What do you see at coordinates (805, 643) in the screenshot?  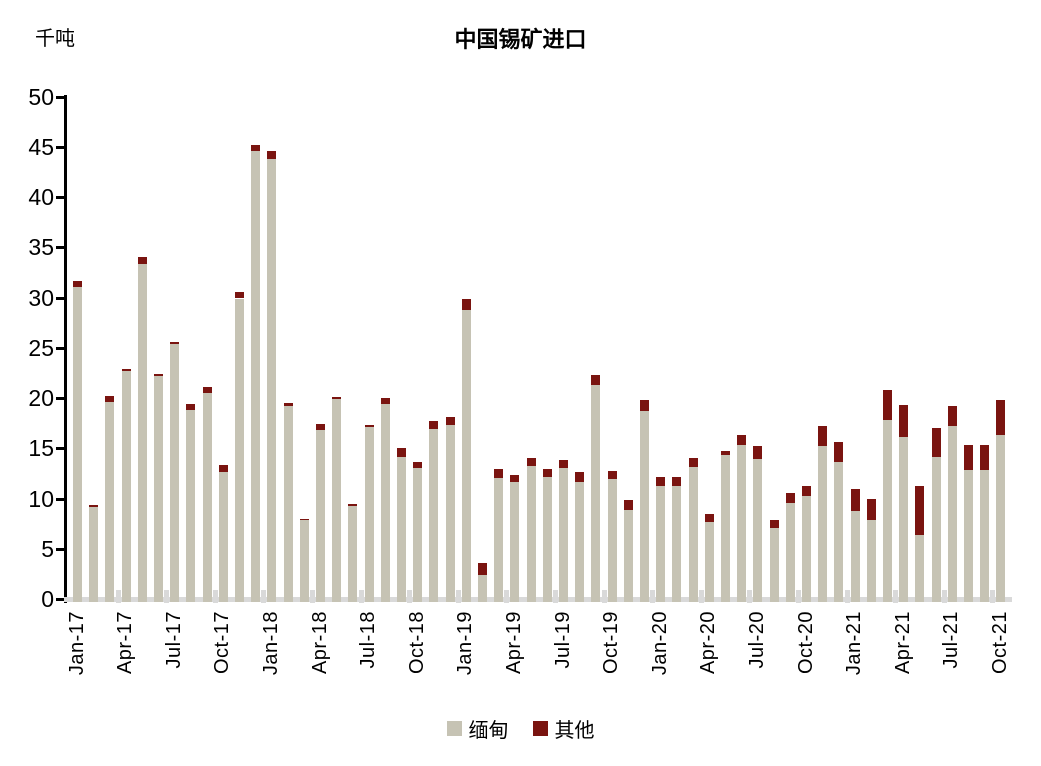 I see `x-tick-label: Oct-20` at bounding box center [805, 643].